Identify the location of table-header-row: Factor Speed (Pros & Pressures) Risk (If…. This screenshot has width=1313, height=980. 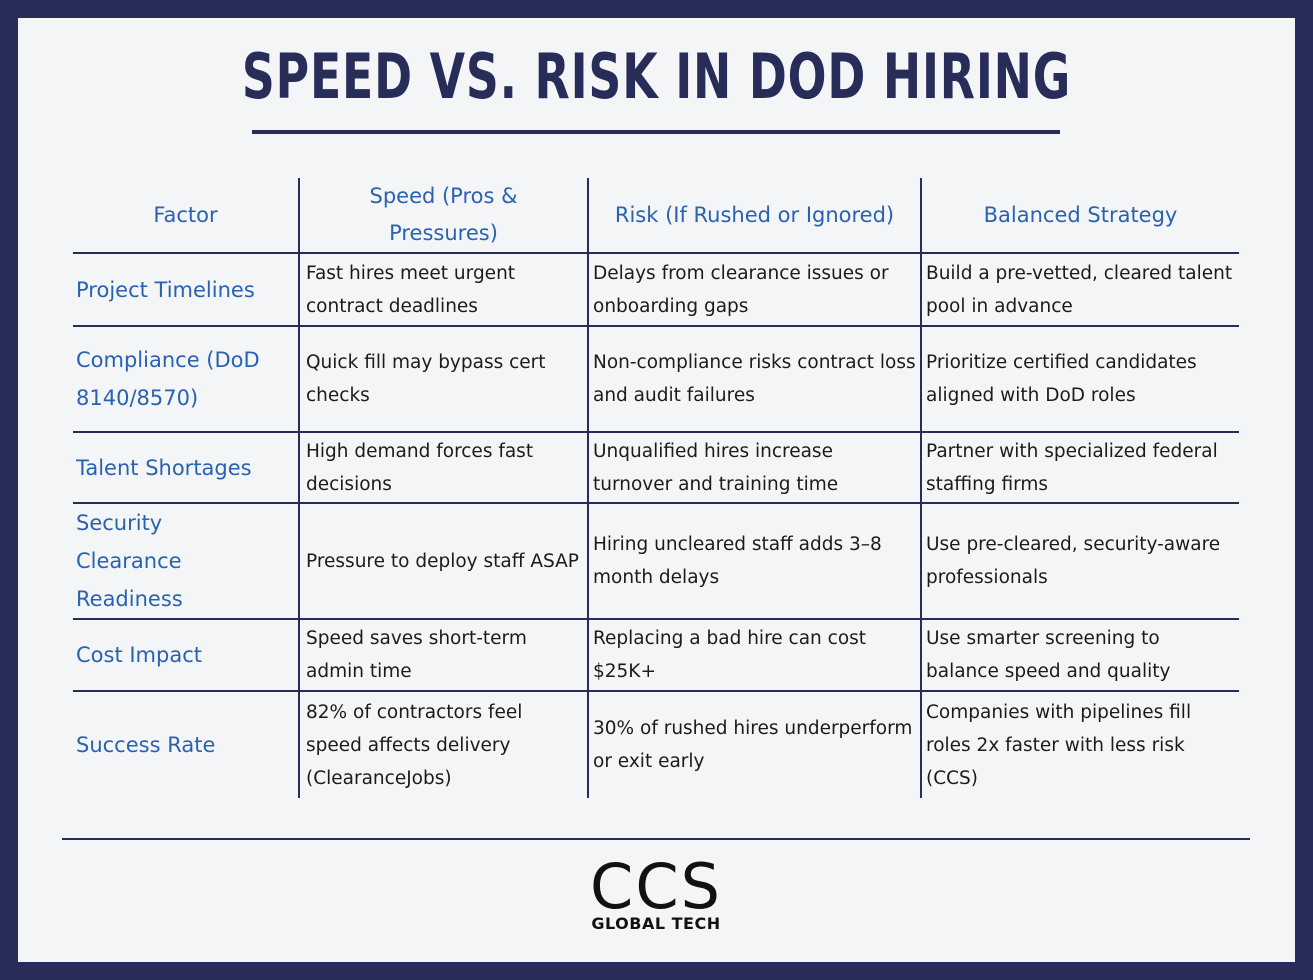
(656, 216).